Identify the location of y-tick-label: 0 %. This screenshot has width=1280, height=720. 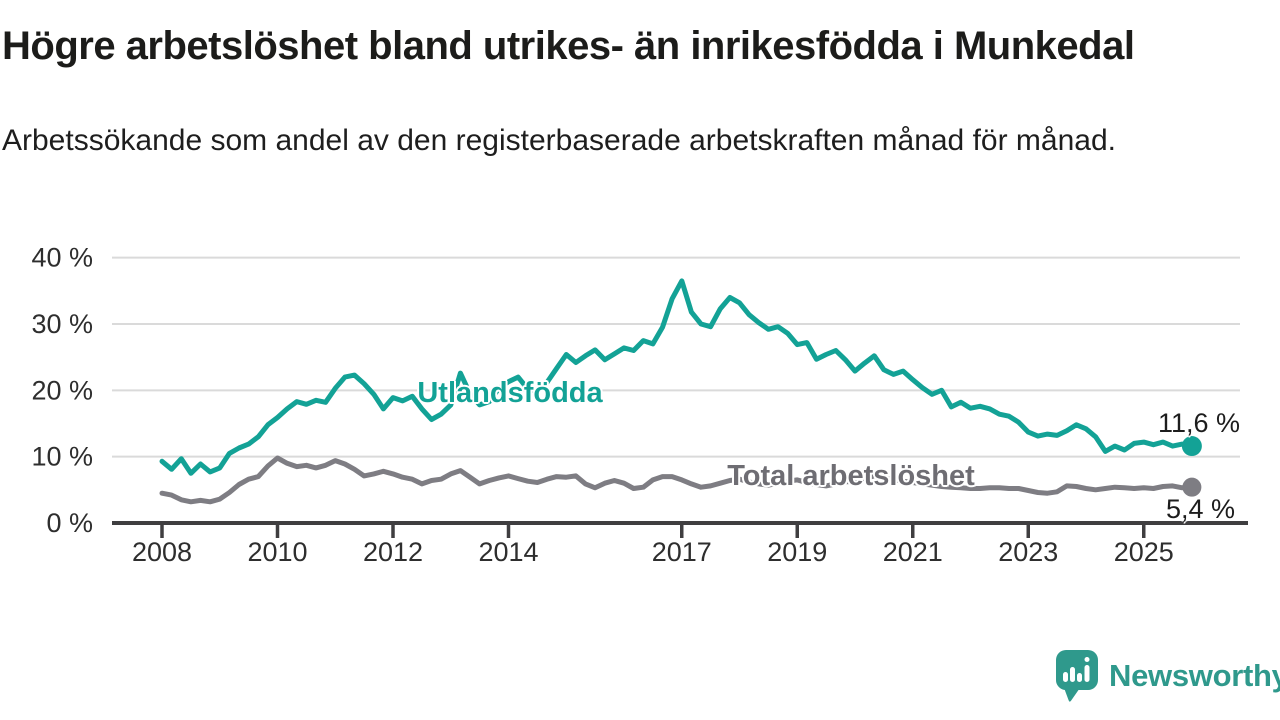
(69, 523).